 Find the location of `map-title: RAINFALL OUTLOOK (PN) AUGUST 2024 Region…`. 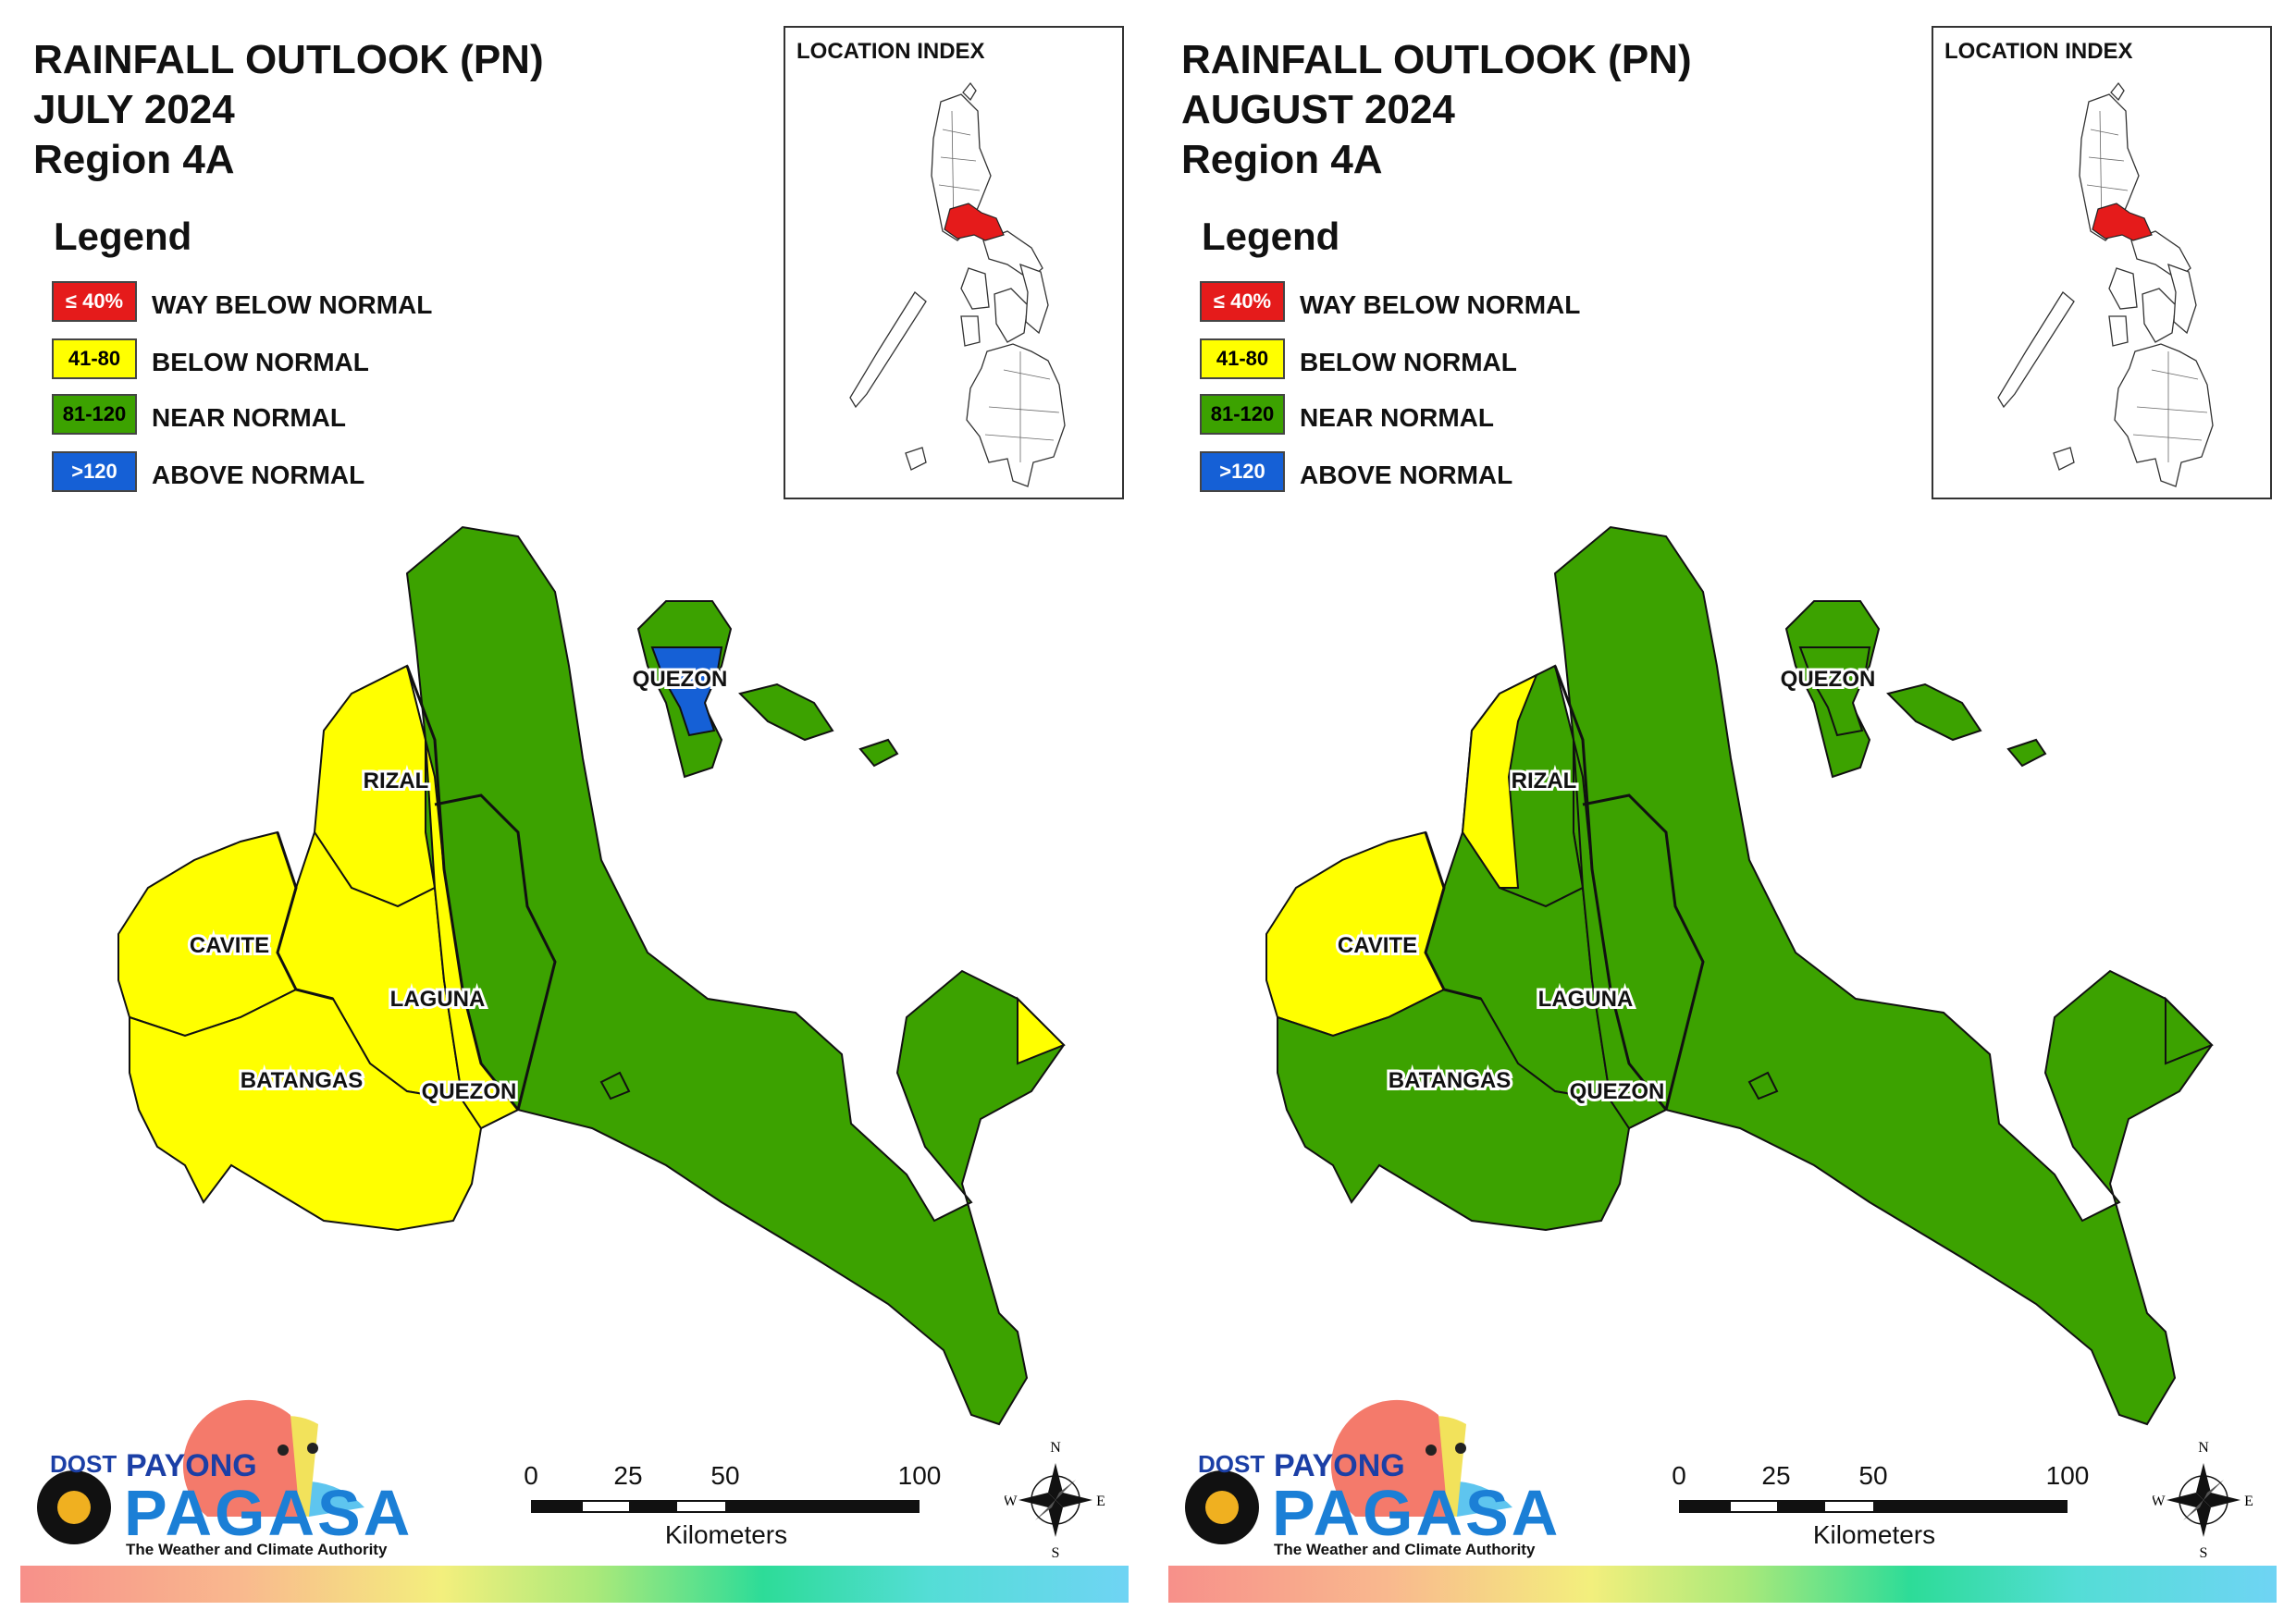

map-title: RAINFALL OUTLOOK (PN) AUGUST 2024 Region… is located at coordinates (1436, 110).